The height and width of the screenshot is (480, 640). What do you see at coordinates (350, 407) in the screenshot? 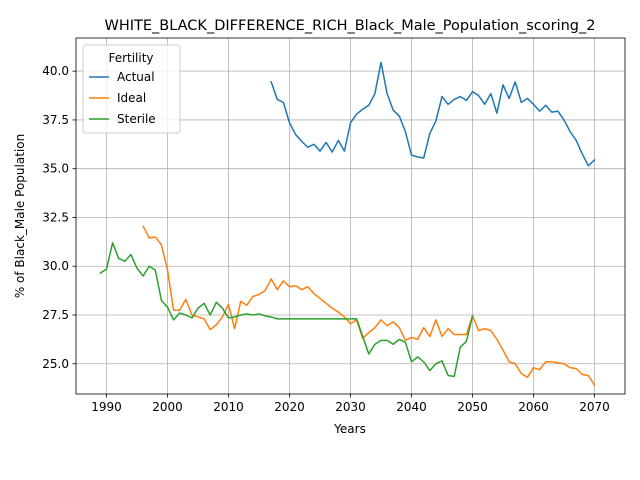
I see `x-tick-label: 2030` at bounding box center [350, 407].